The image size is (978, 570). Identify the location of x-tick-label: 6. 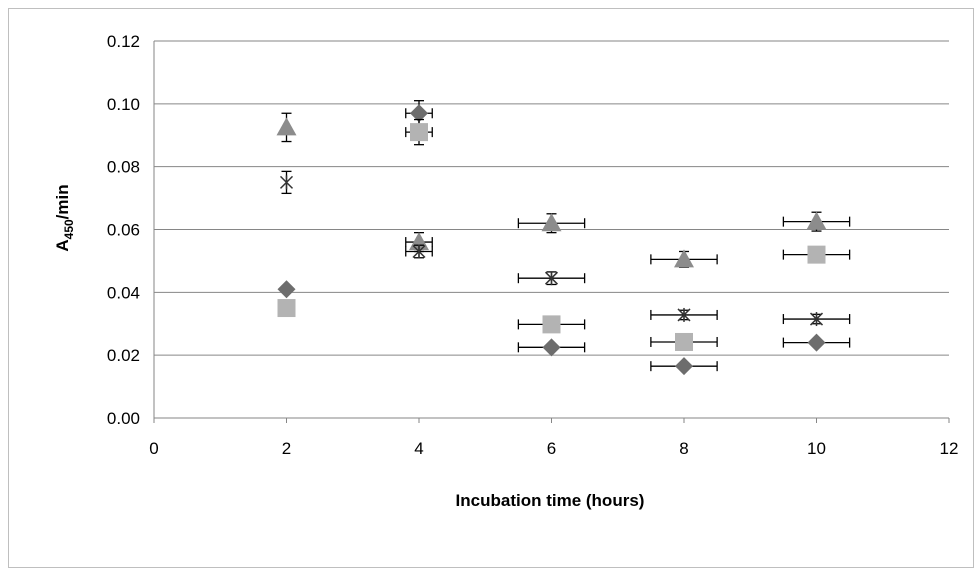
(551, 448).